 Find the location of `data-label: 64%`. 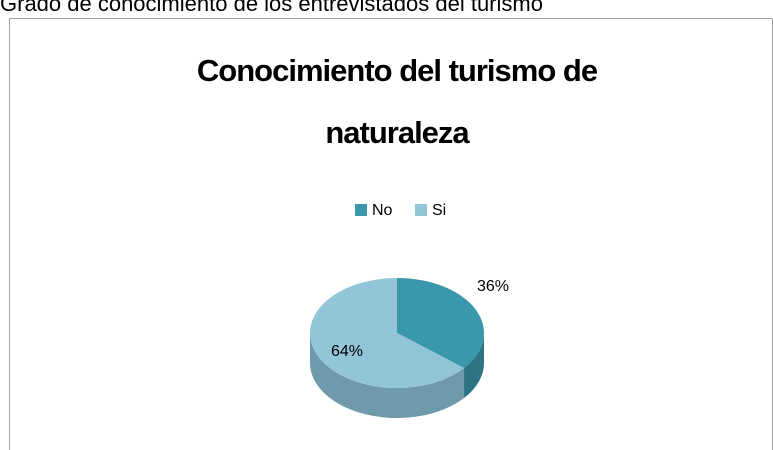

data-label: 64% is located at coordinates (347, 351).